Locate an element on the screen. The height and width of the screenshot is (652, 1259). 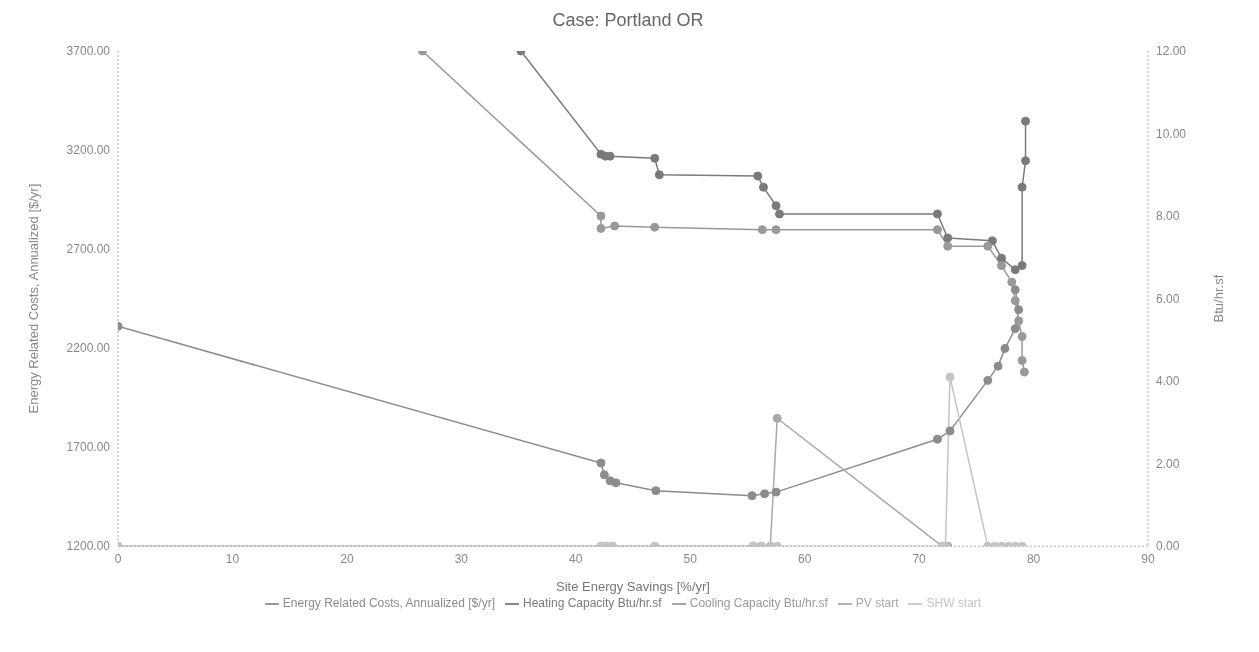
x-tick-label: 90 is located at coordinates (1148, 558).